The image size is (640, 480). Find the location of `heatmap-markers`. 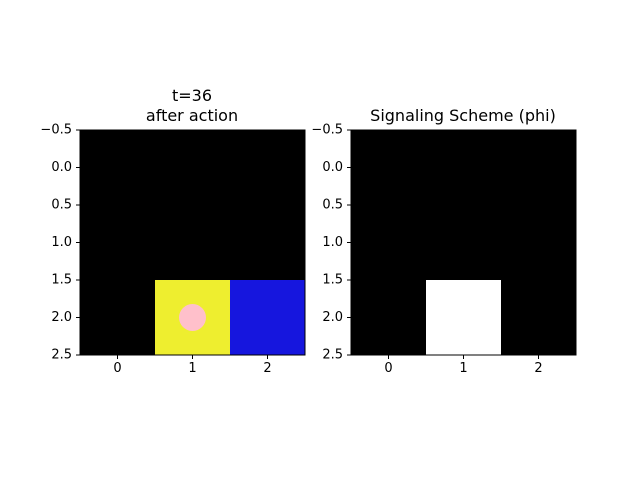

heatmap-markers is located at coordinates (192, 317).